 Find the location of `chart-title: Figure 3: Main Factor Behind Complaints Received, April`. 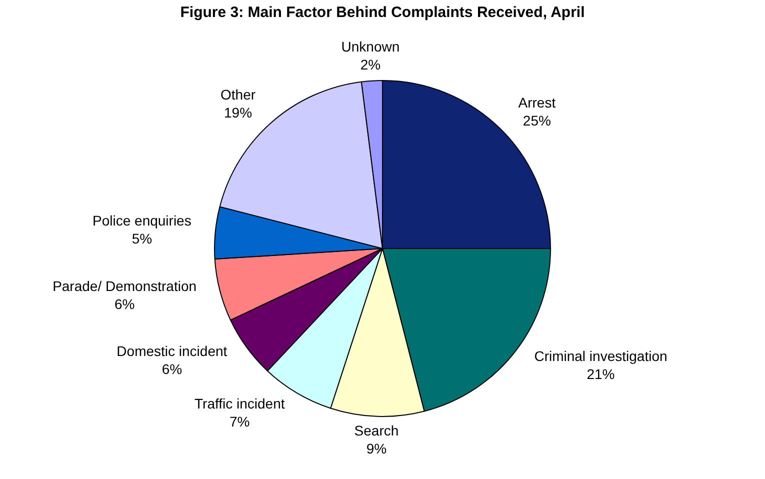

chart-title: Figure 3: Main Factor Behind Complaints Received, April is located at coordinates (382, 13).